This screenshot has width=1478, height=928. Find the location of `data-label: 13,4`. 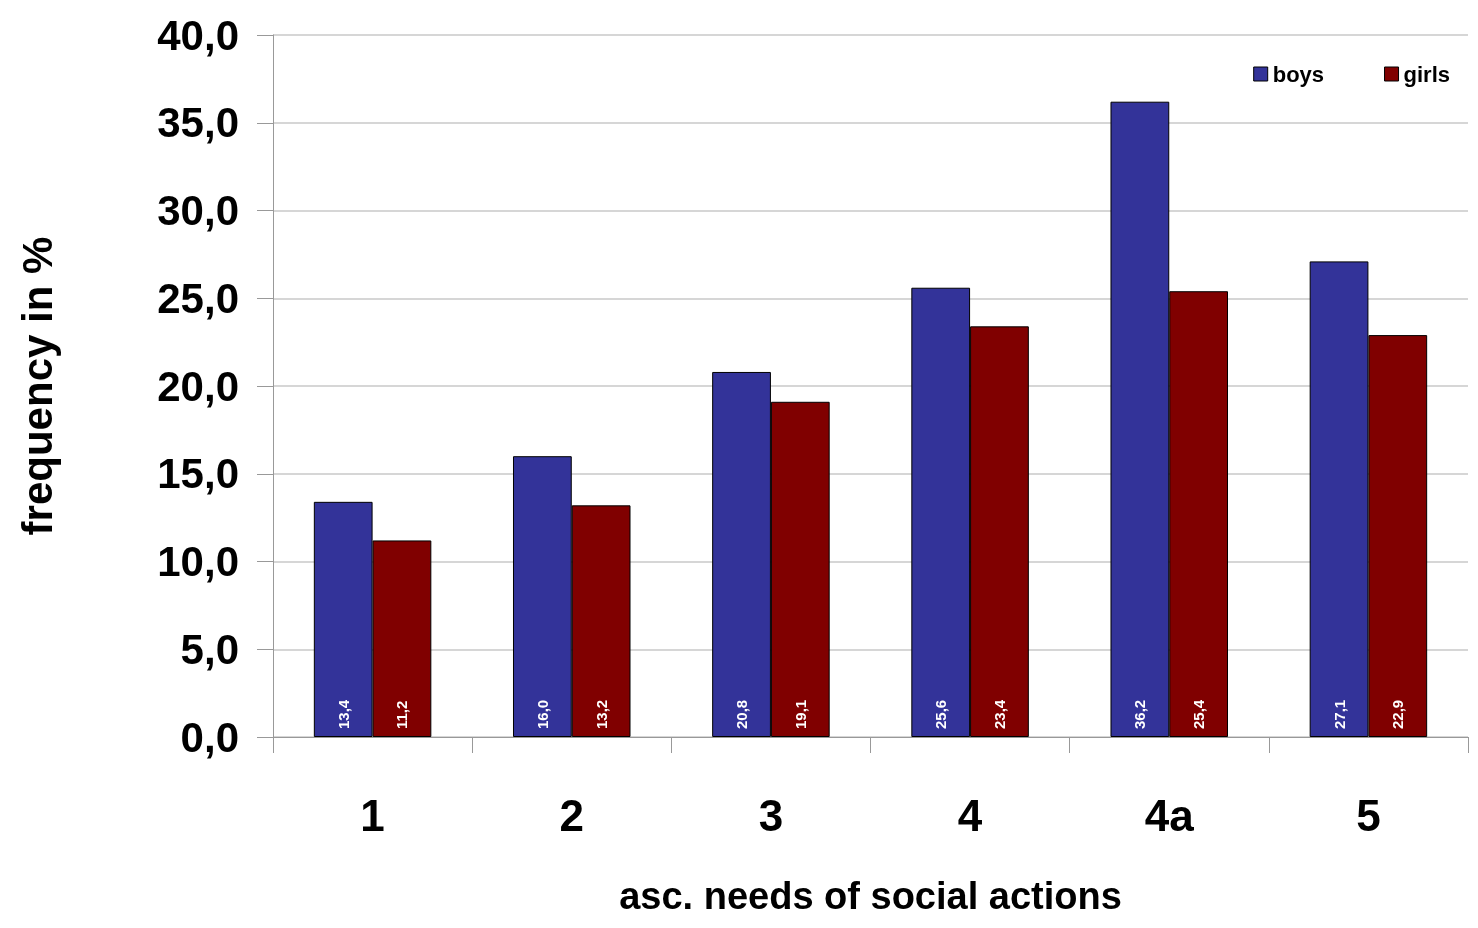

data-label: 13,4 is located at coordinates (343, 714).